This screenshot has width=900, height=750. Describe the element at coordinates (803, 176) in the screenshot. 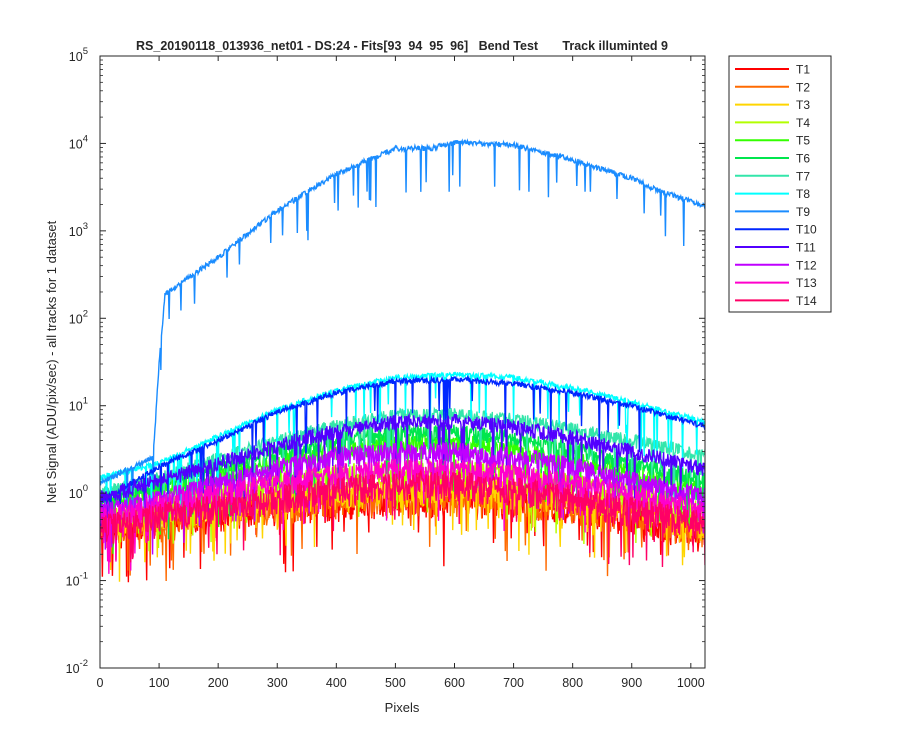

I see `legend-label: T7` at that location.